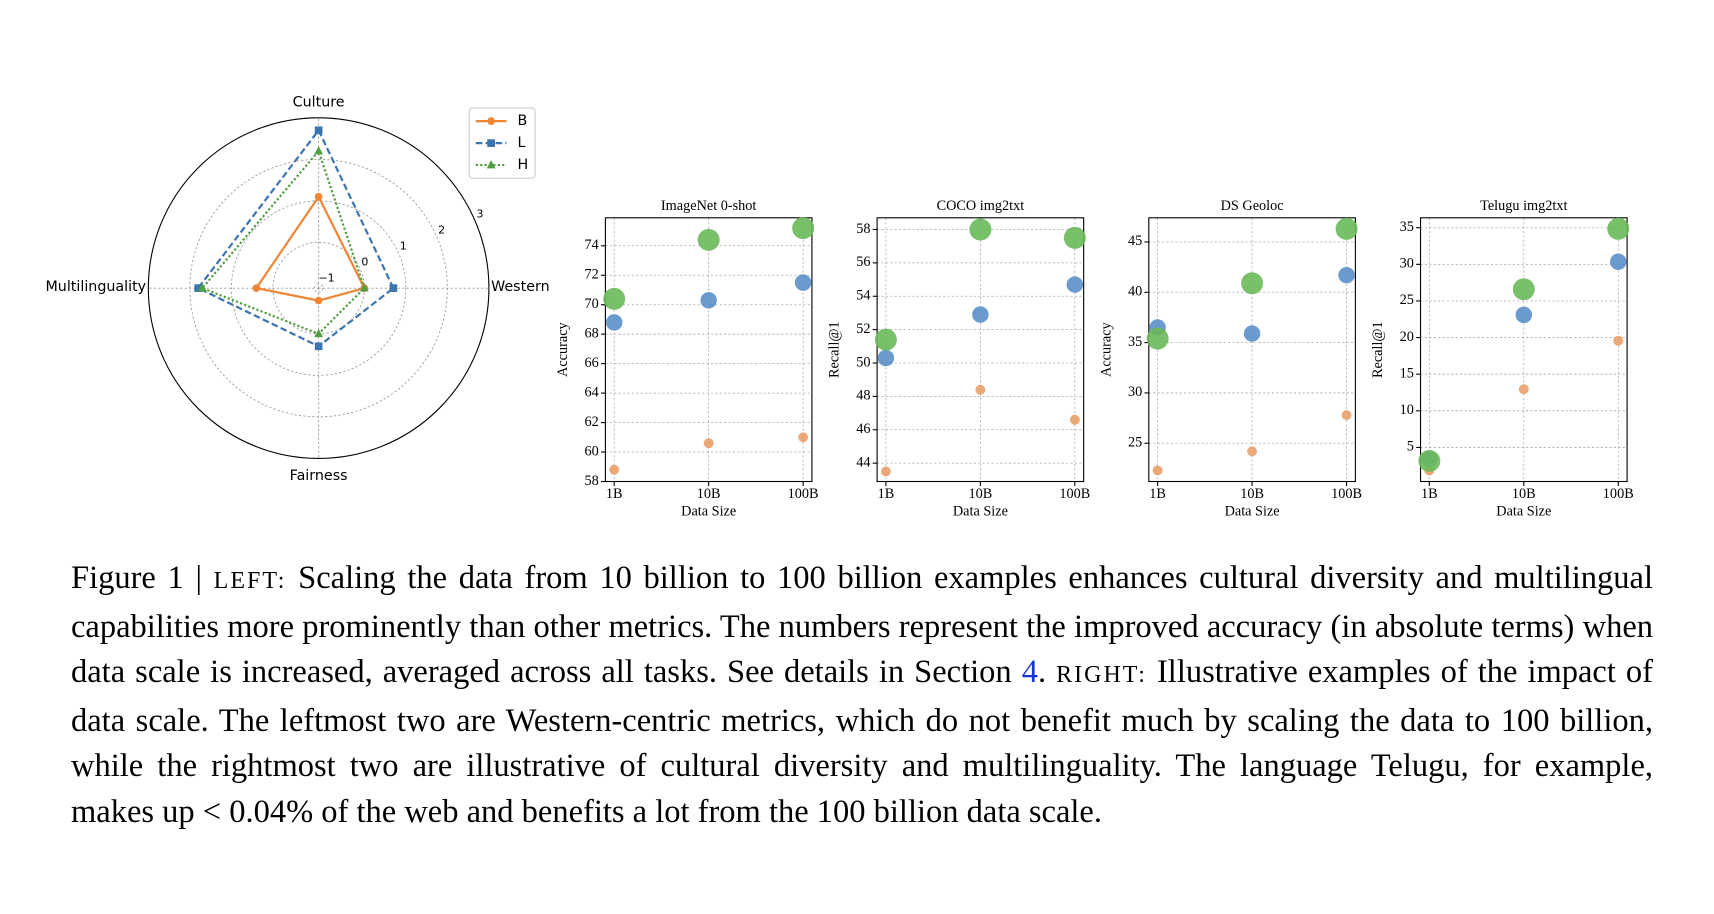 The width and height of the screenshot is (1714, 914). I want to click on y-tick-label: 70, so click(592, 304).